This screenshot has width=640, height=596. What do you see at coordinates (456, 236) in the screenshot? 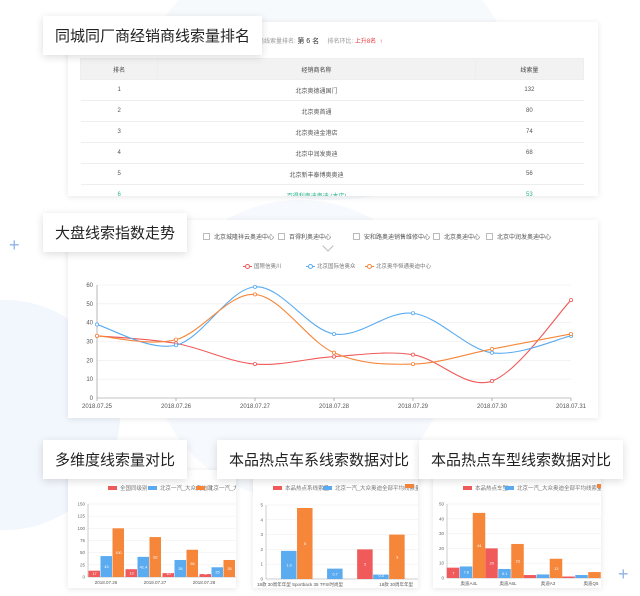
I see `dealer-filter-checkbox: 北京奥迪中心` at bounding box center [456, 236].